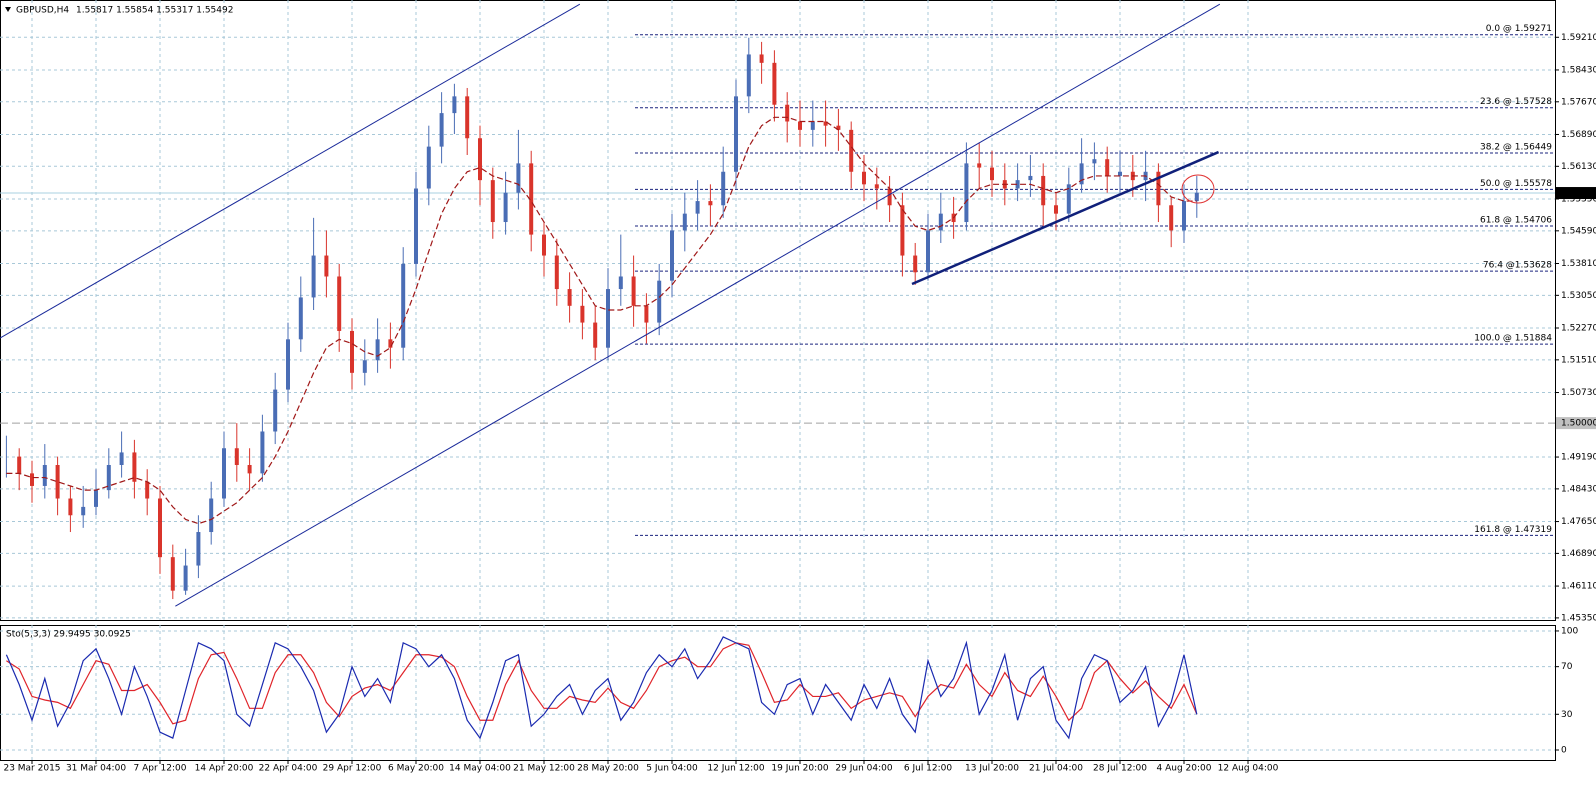  Describe the element at coordinates (1516, 220) in the screenshot. I see `fib-label: 61.8 @ 1.54706` at that location.